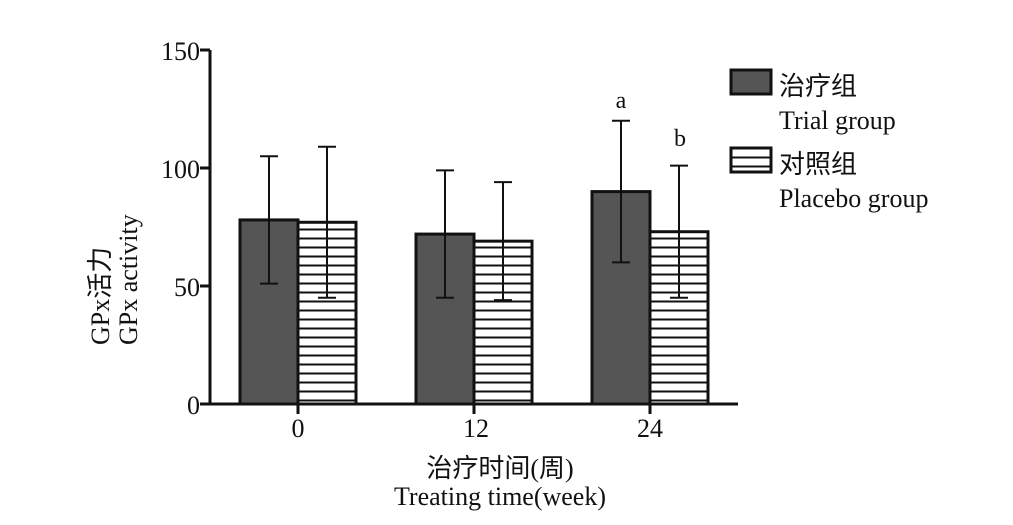 The height and width of the screenshot is (525, 1013). What do you see at coordinates (476, 428) in the screenshot?
I see `x-tick-label-12: 12` at bounding box center [476, 428].